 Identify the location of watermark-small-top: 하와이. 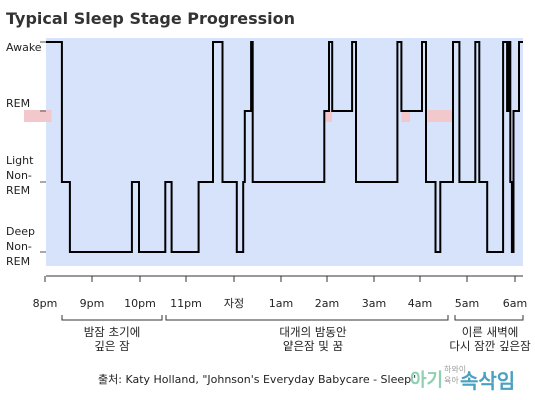
(455, 369).